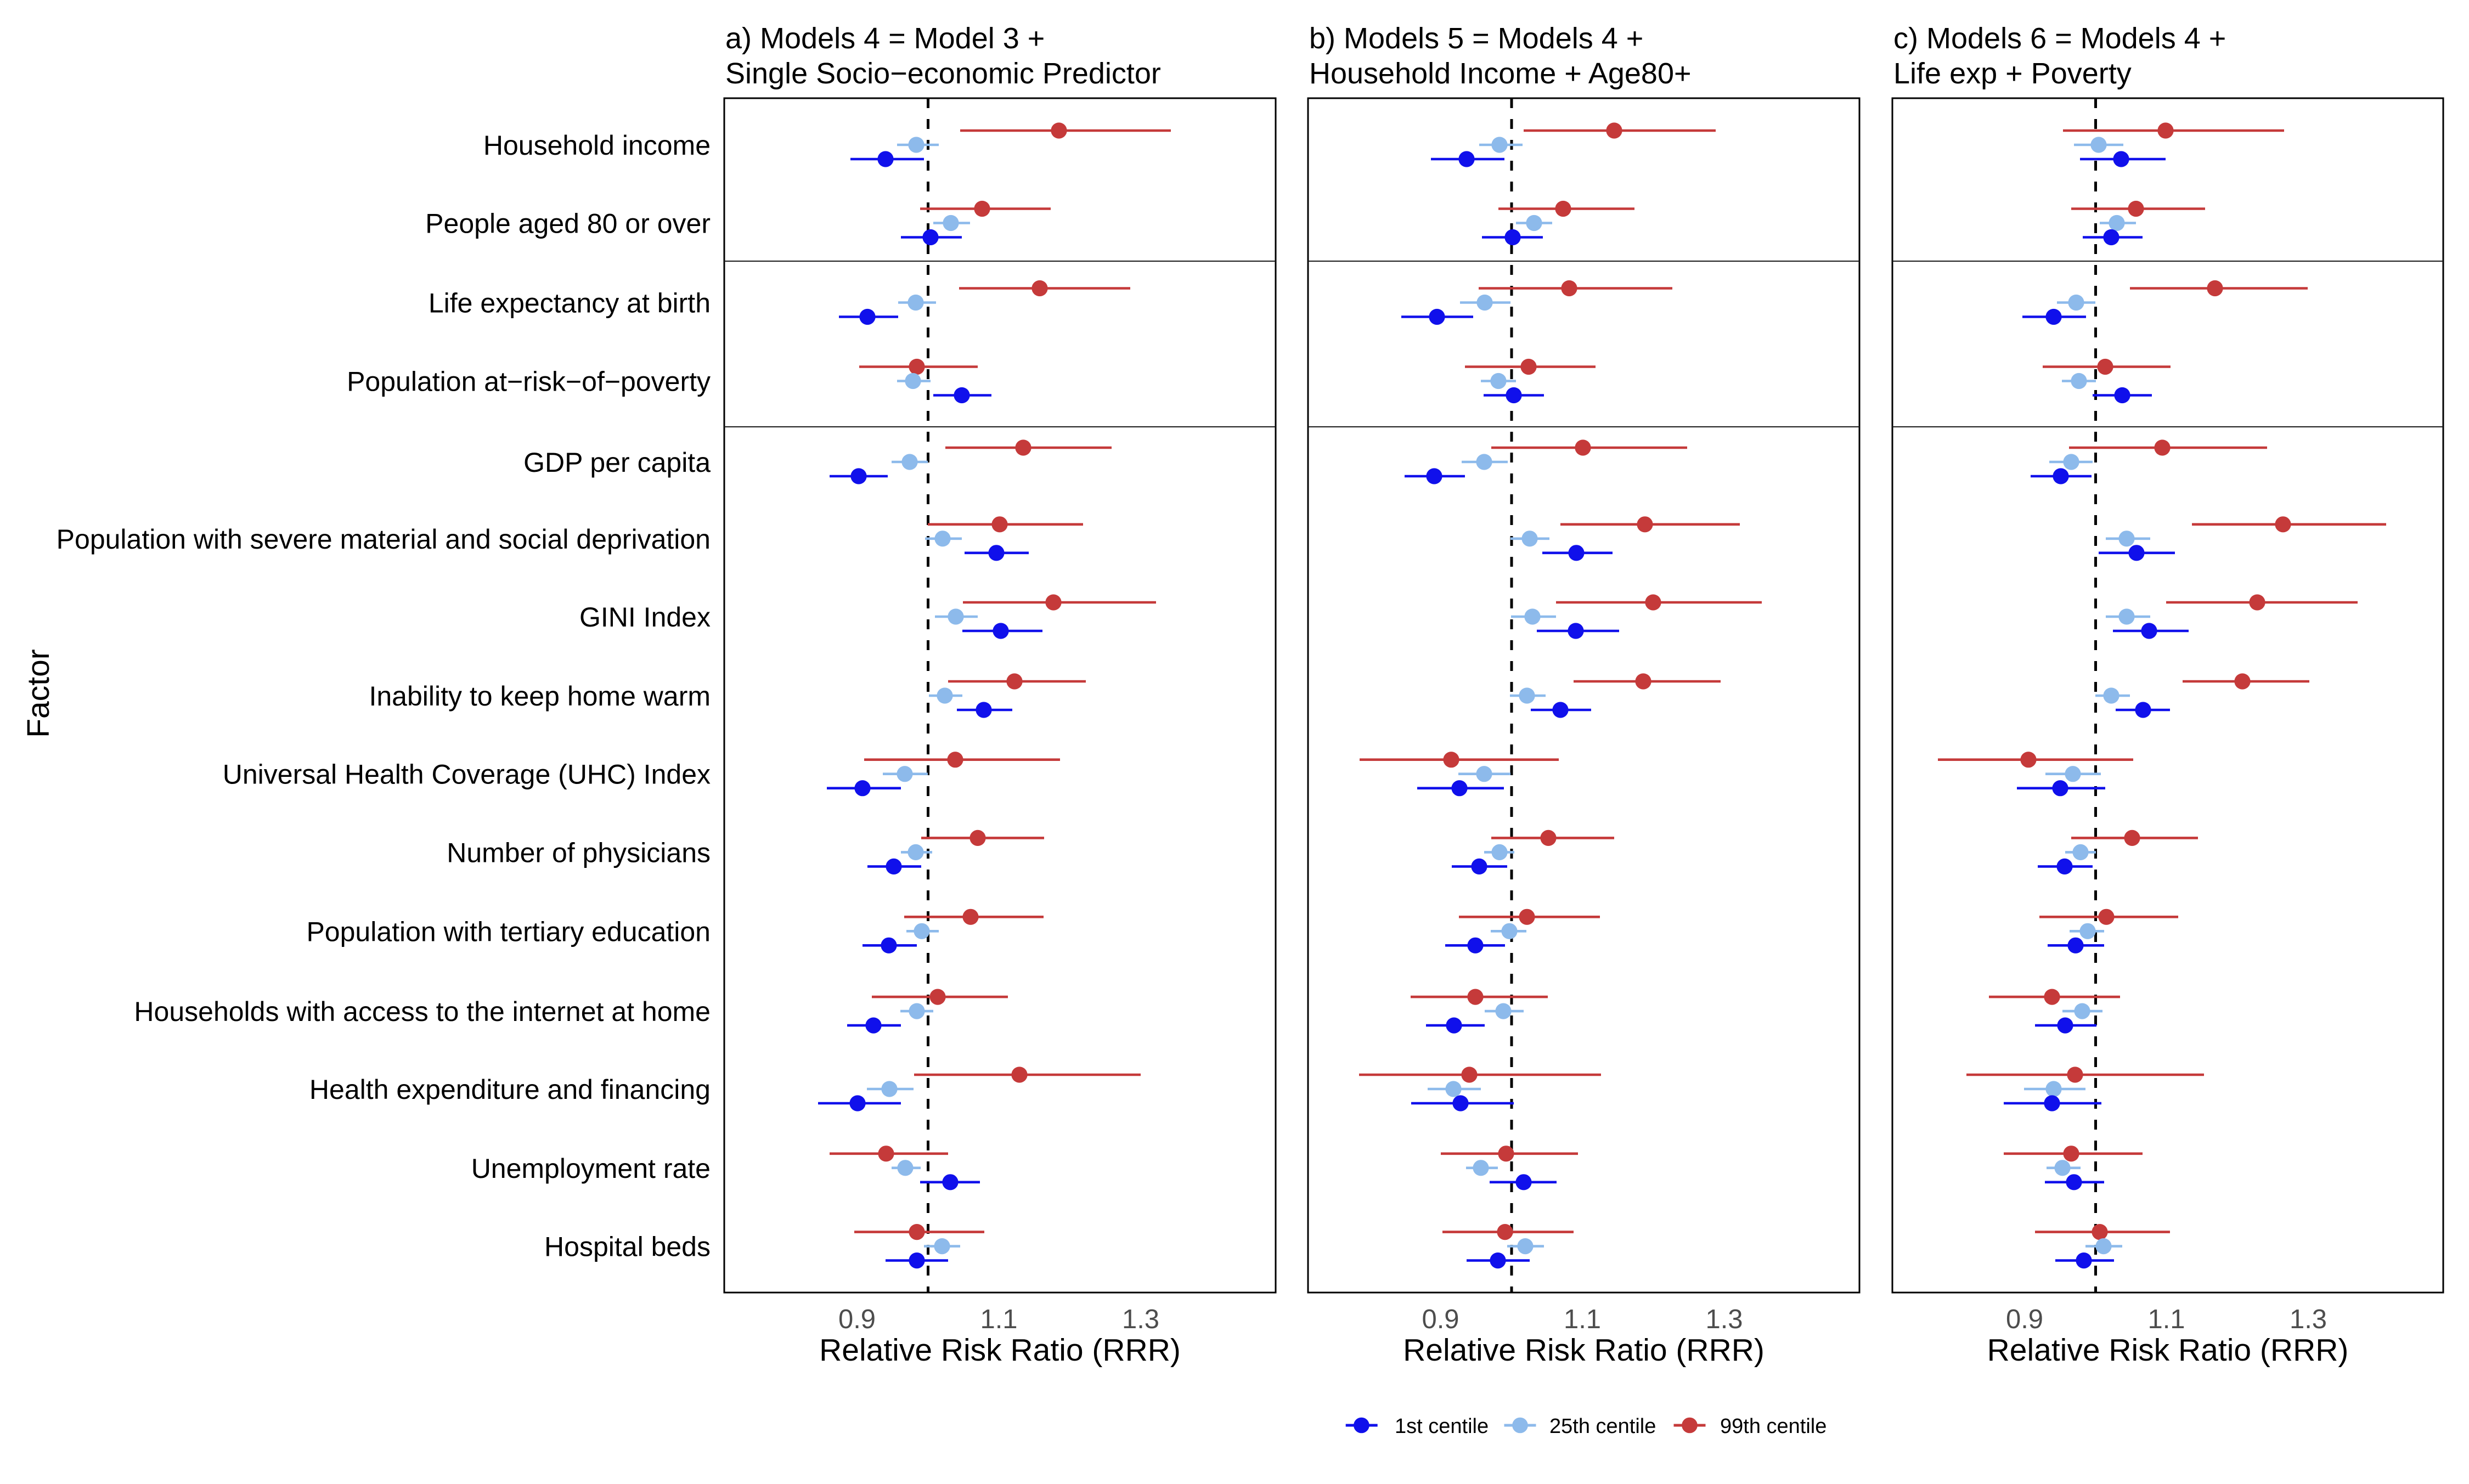 The height and width of the screenshot is (1484, 2469). I want to click on svg-text: GINI Index, so click(645, 617).